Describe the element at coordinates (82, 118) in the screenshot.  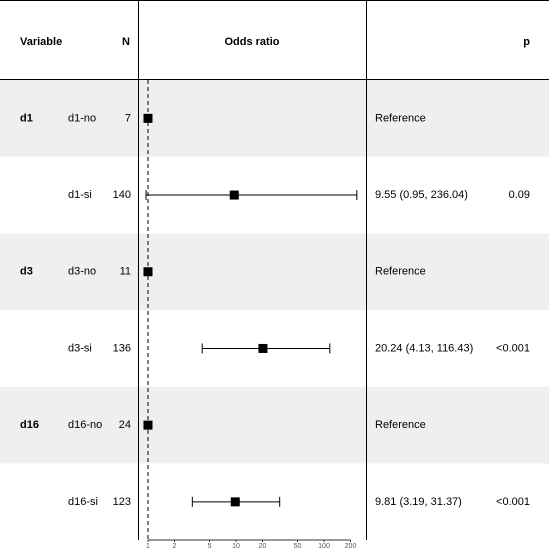
I see `level-label: d1-no` at that location.